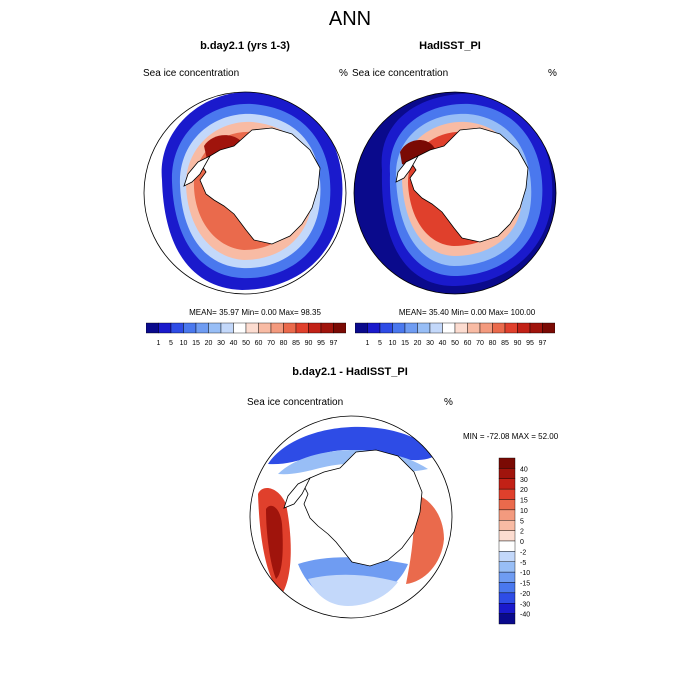  I want to click on colorbar-boxes-obs, so click(455, 328).